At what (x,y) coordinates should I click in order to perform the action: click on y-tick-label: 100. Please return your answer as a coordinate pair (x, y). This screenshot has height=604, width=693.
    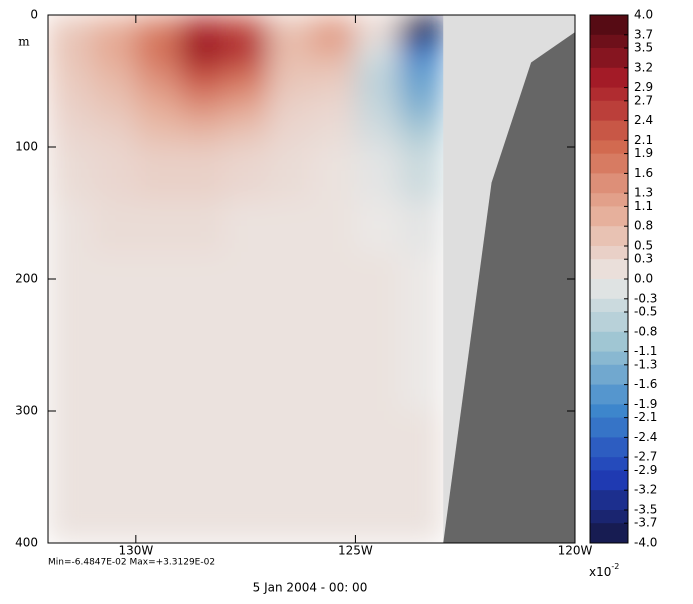
    Looking at the image, I should click on (26, 147).